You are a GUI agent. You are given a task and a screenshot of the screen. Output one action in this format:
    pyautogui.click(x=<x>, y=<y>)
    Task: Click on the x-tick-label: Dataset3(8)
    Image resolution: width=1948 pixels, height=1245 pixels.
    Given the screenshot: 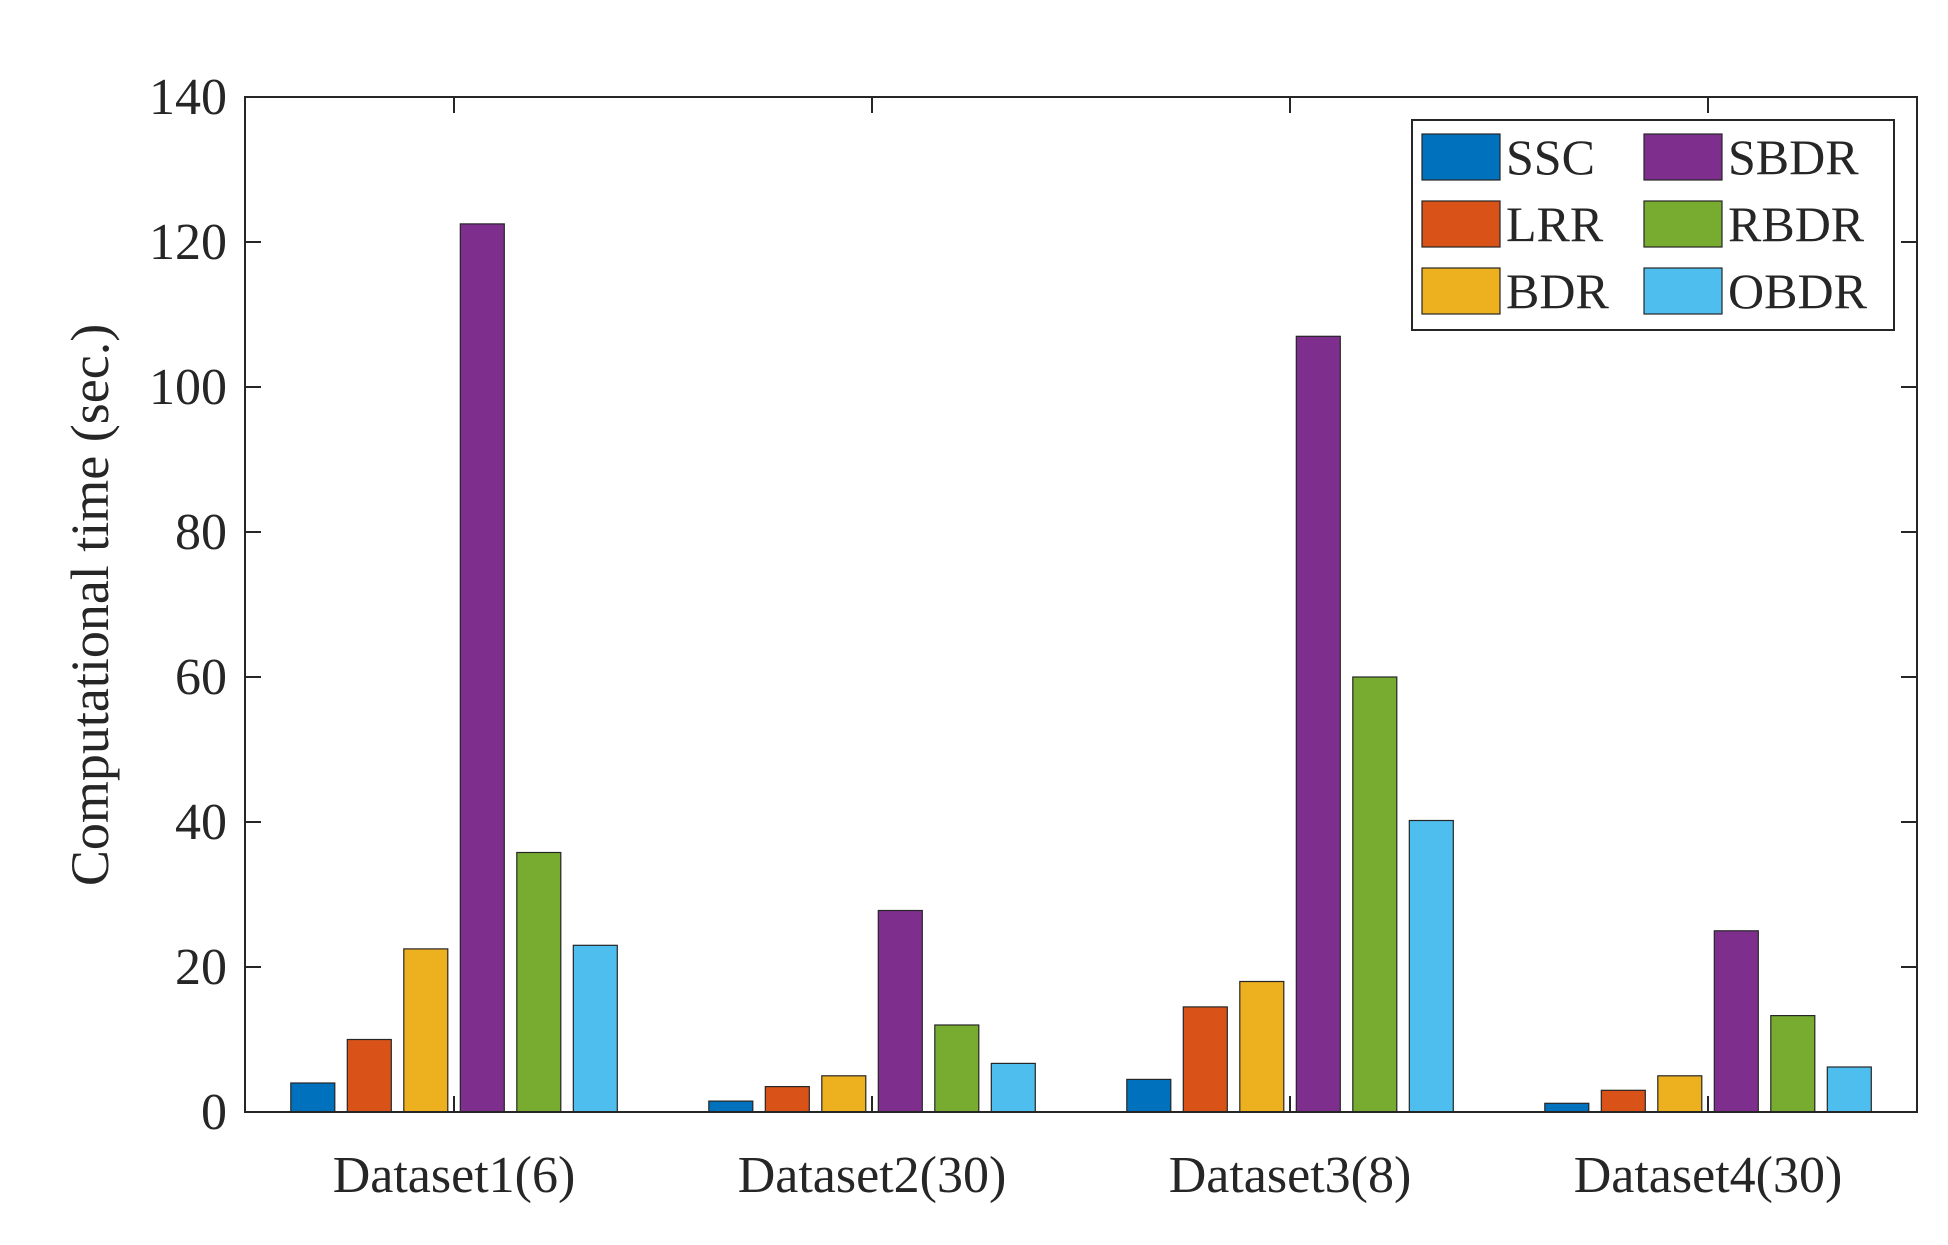 What is the action you would take?
    pyautogui.click(x=1290, y=1175)
    